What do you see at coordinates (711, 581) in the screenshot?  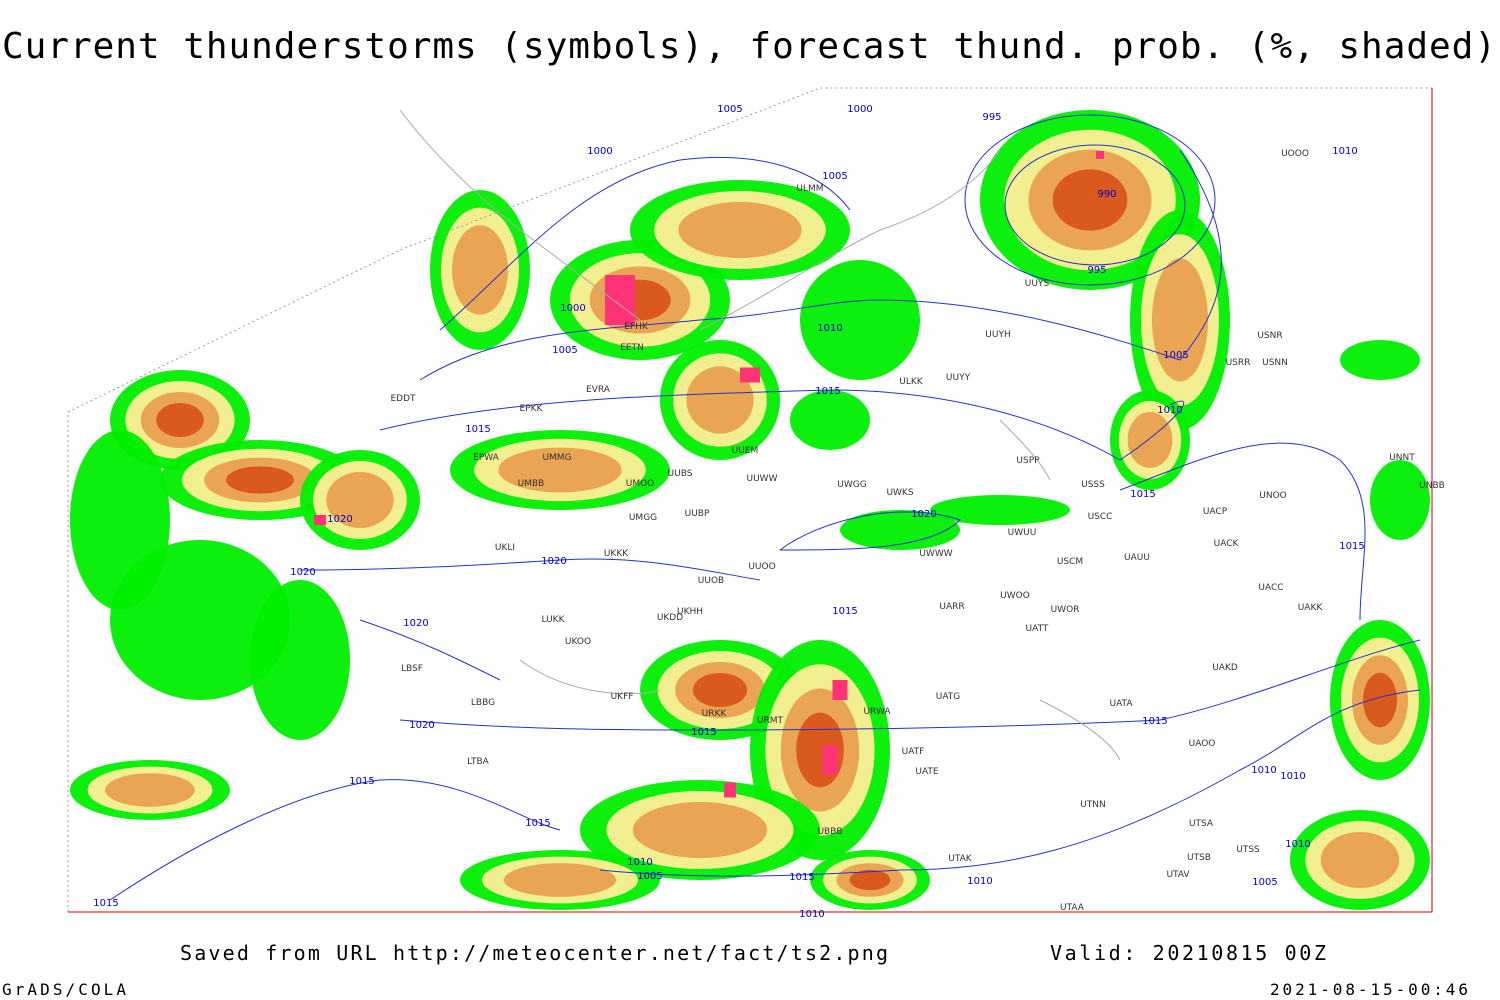 I see `station-label: UUOB` at bounding box center [711, 581].